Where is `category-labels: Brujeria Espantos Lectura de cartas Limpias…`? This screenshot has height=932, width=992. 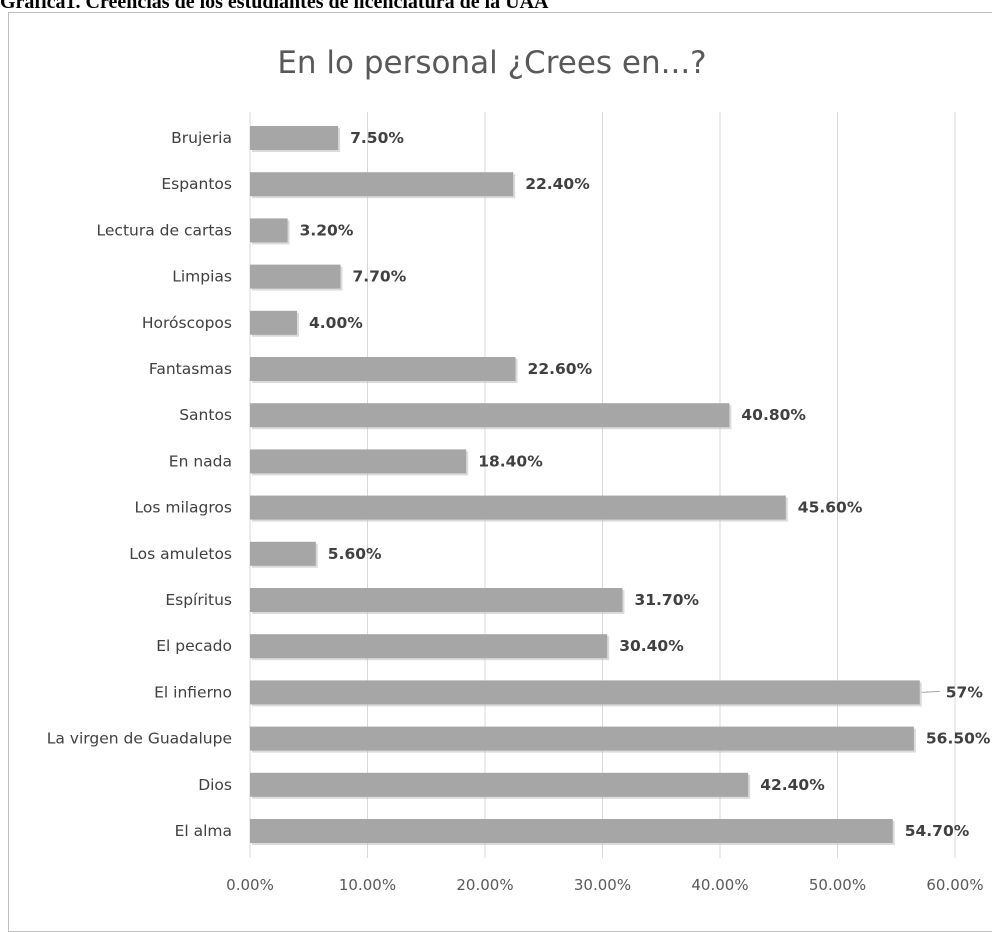
category-labels: Brujeria Espantos Lectura de cartas Limpias… is located at coordinates (139, 484).